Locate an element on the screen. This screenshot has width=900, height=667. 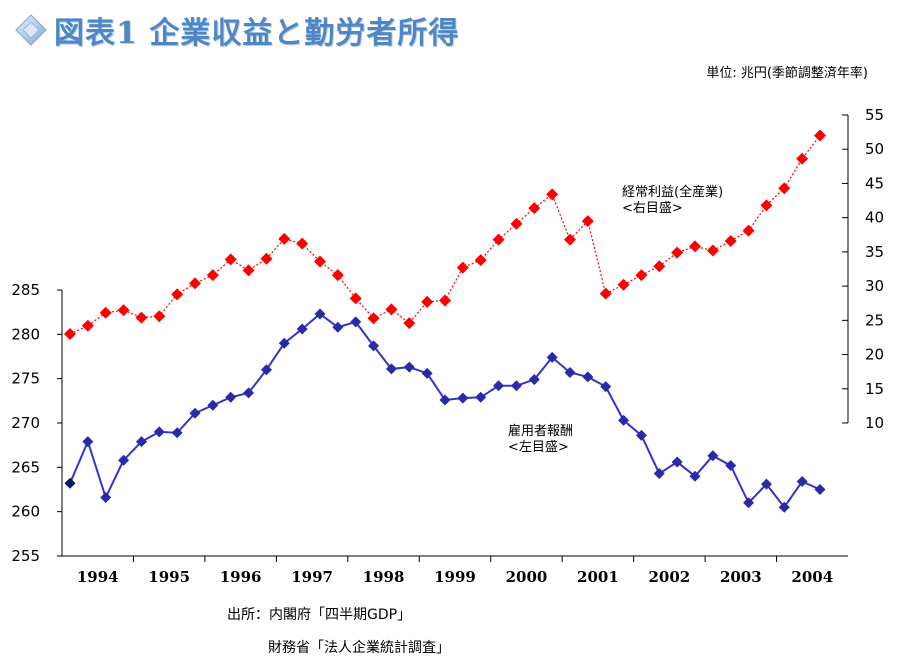
right-tick-label: 20 is located at coordinates (874, 355).